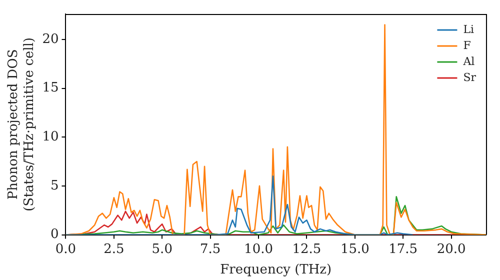 The width and height of the screenshot is (500, 280). Describe the element at coordinates (355, 249) in the screenshot. I see `x-tick-label: 15.0` at that location.